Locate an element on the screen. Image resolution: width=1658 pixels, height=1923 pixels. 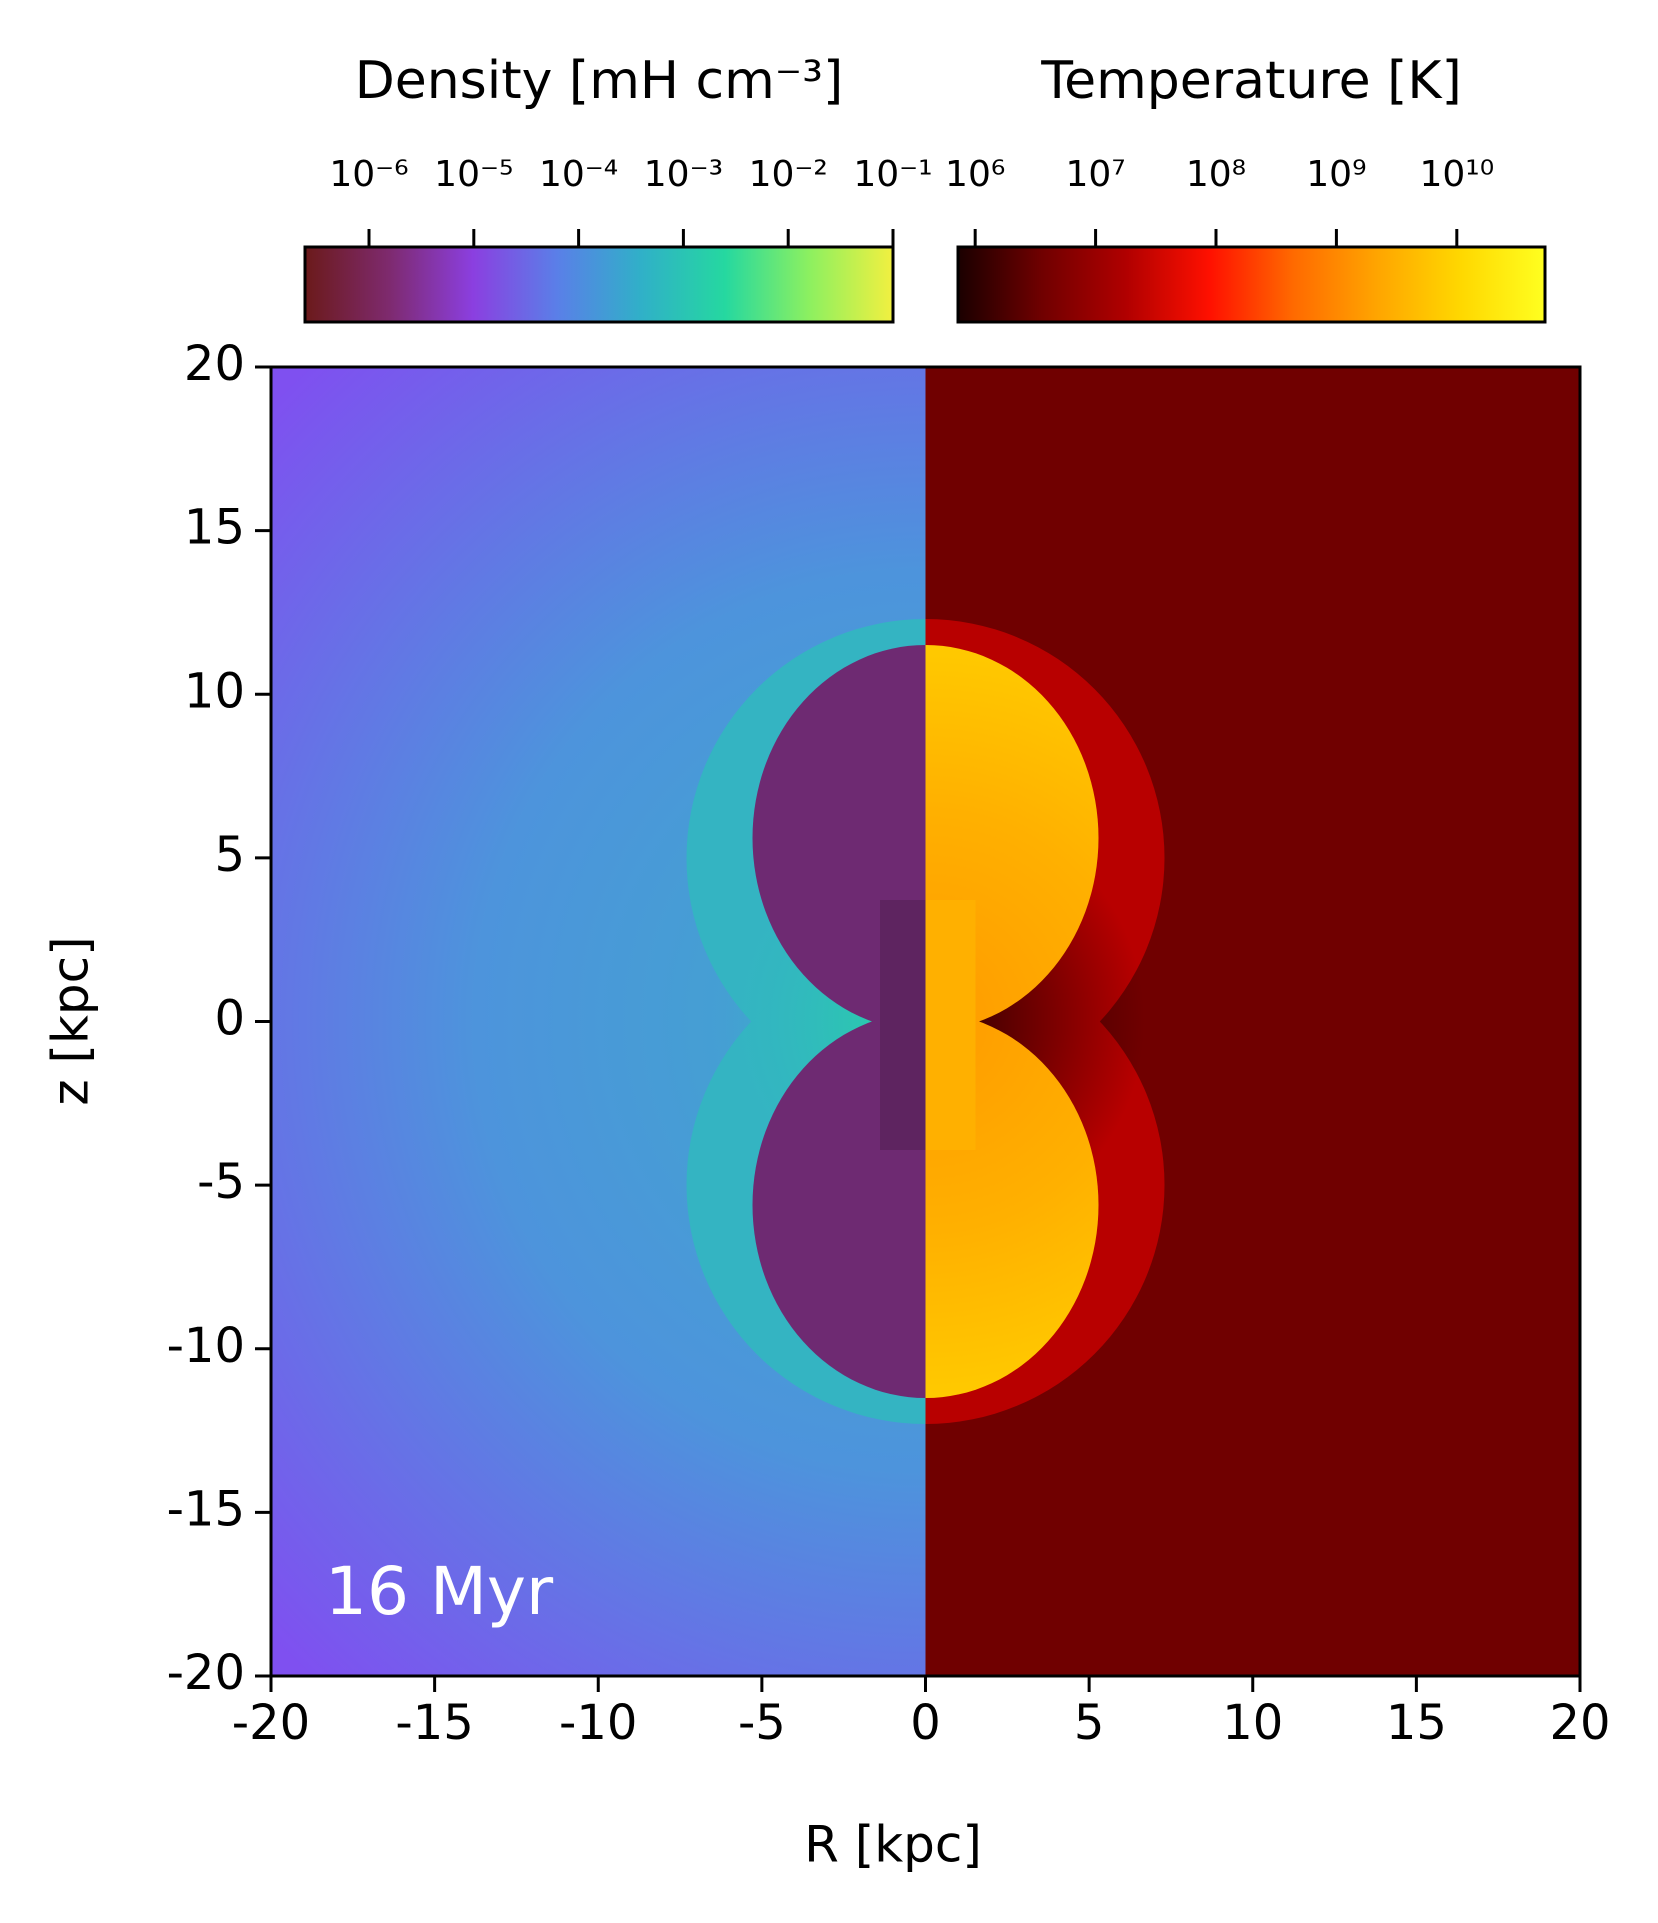
y-tick-label: -20 is located at coordinates (206, 1673).